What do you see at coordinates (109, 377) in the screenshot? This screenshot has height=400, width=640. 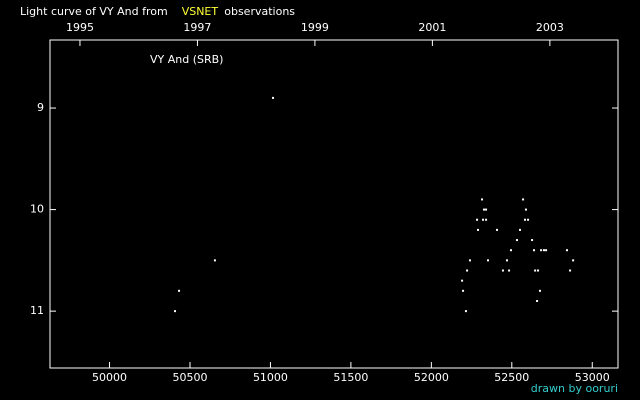 I see `x-tick-label: 50000` at bounding box center [109, 377].